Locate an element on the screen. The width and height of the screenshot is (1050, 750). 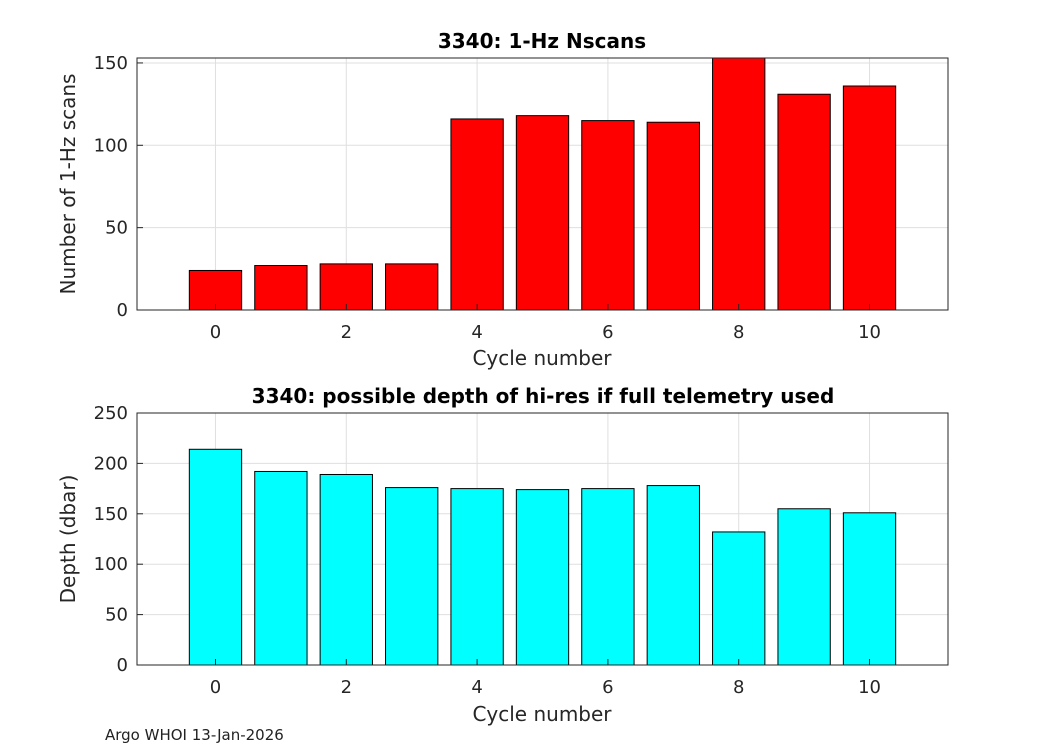
x-axis-label-2: Cycle number is located at coordinates (542, 714).